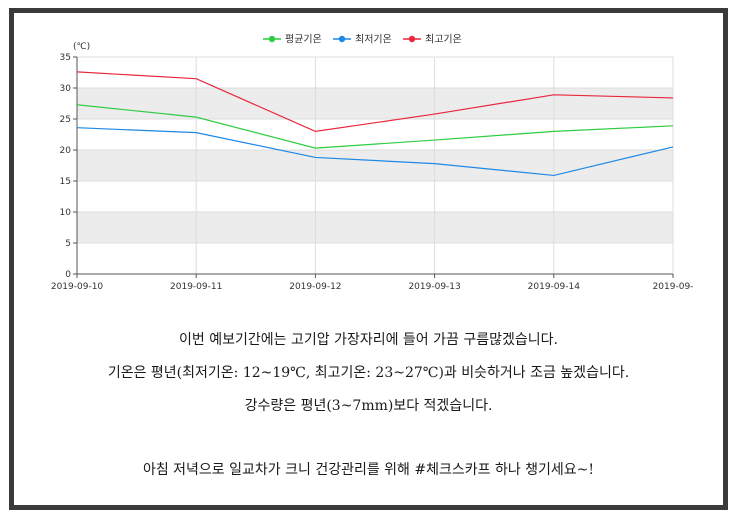 The width and height of the screenshot is (737, 516). What do you see at coordinates (673, 287) in the screenshot?
I see `x-tick-label: 2019-09-` at bounding box center [673, 287].